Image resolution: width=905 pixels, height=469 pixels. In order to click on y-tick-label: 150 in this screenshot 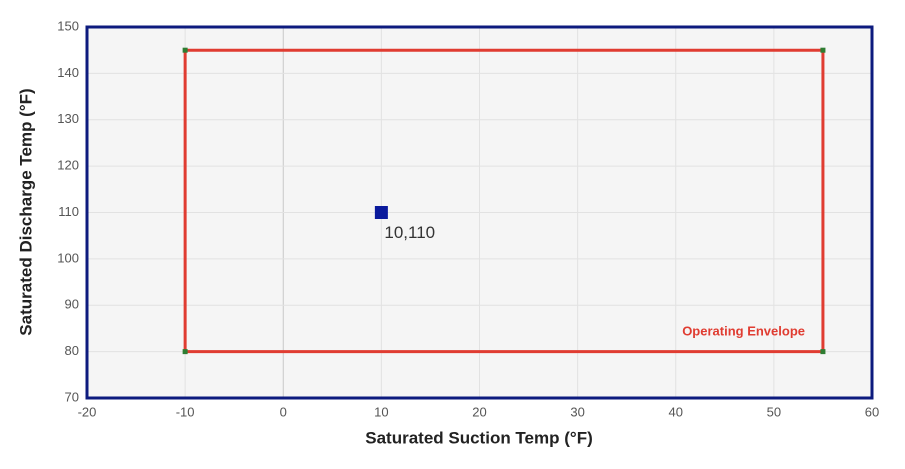, I will do `click(68, 25)`.